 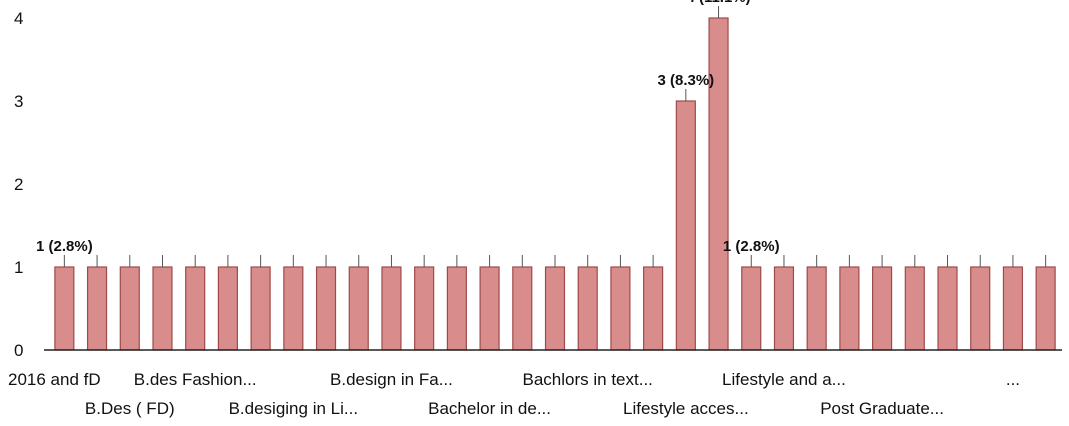 What do you see at coordinates (751, 246) in the screenshot?
I see `data-label-21: 1 (2.8%)` at bounding box center [751, 246].